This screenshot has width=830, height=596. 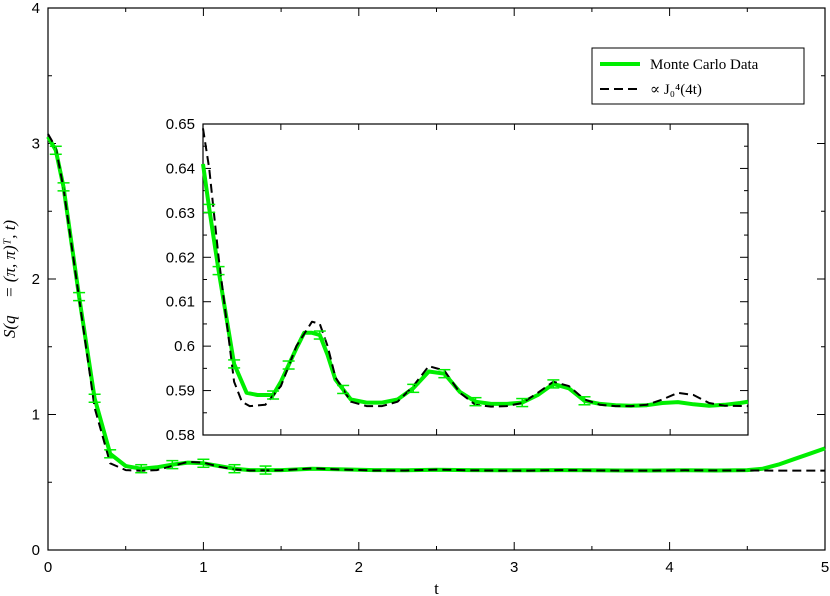 What do you see at coordinates (180, 124) in the screenshot?
I see `inset-y-tick-label: 0.65` at bounding box center [180, 124].